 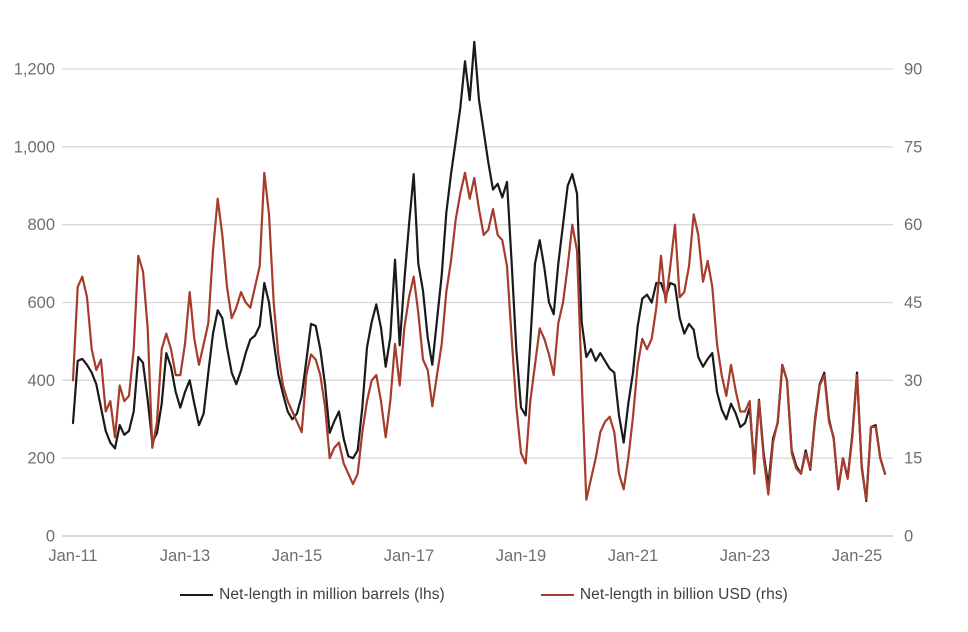 I want to click on x-axis-tick-label: Jan-23, so click(x=745, y=556).